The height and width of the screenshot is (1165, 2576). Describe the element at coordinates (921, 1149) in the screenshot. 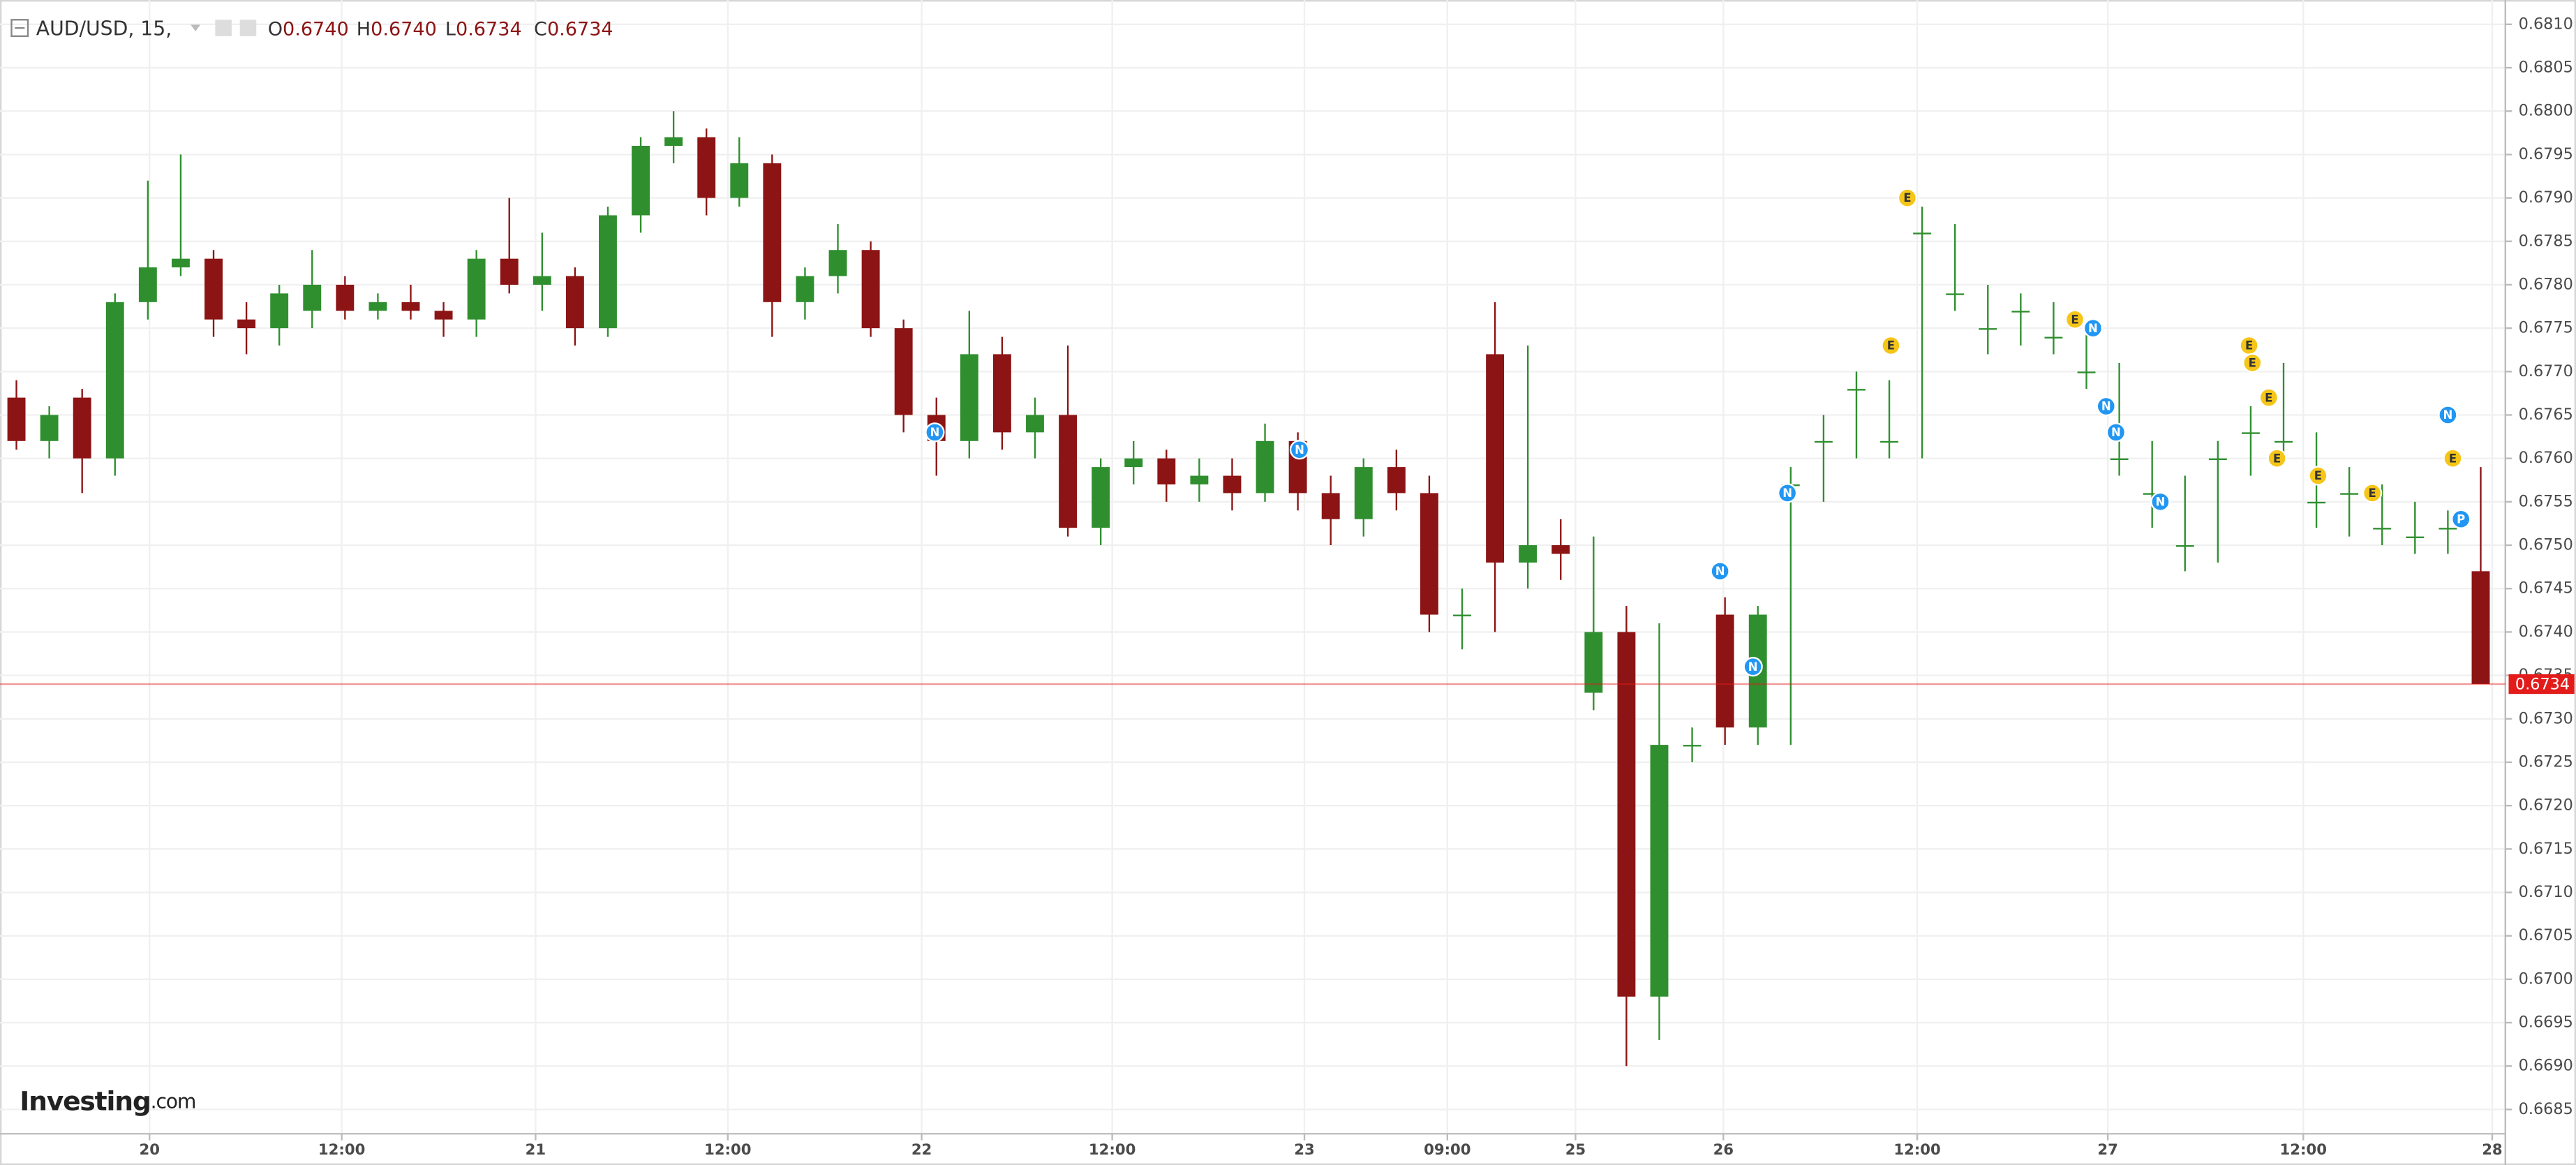

I see `x-tick-label: 22` at that location.